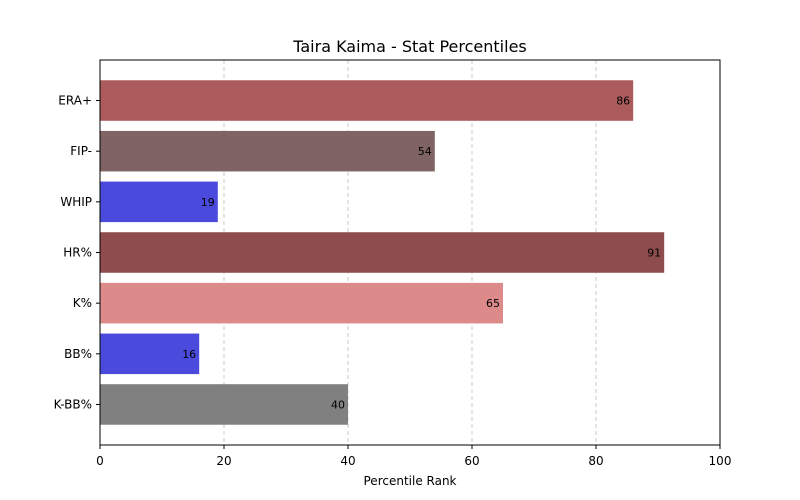 This screenshot has width=800, height=500. Describe the element at coordinates (654, 253) in the screenshot. I see `bar-value-label: 91` at that location.